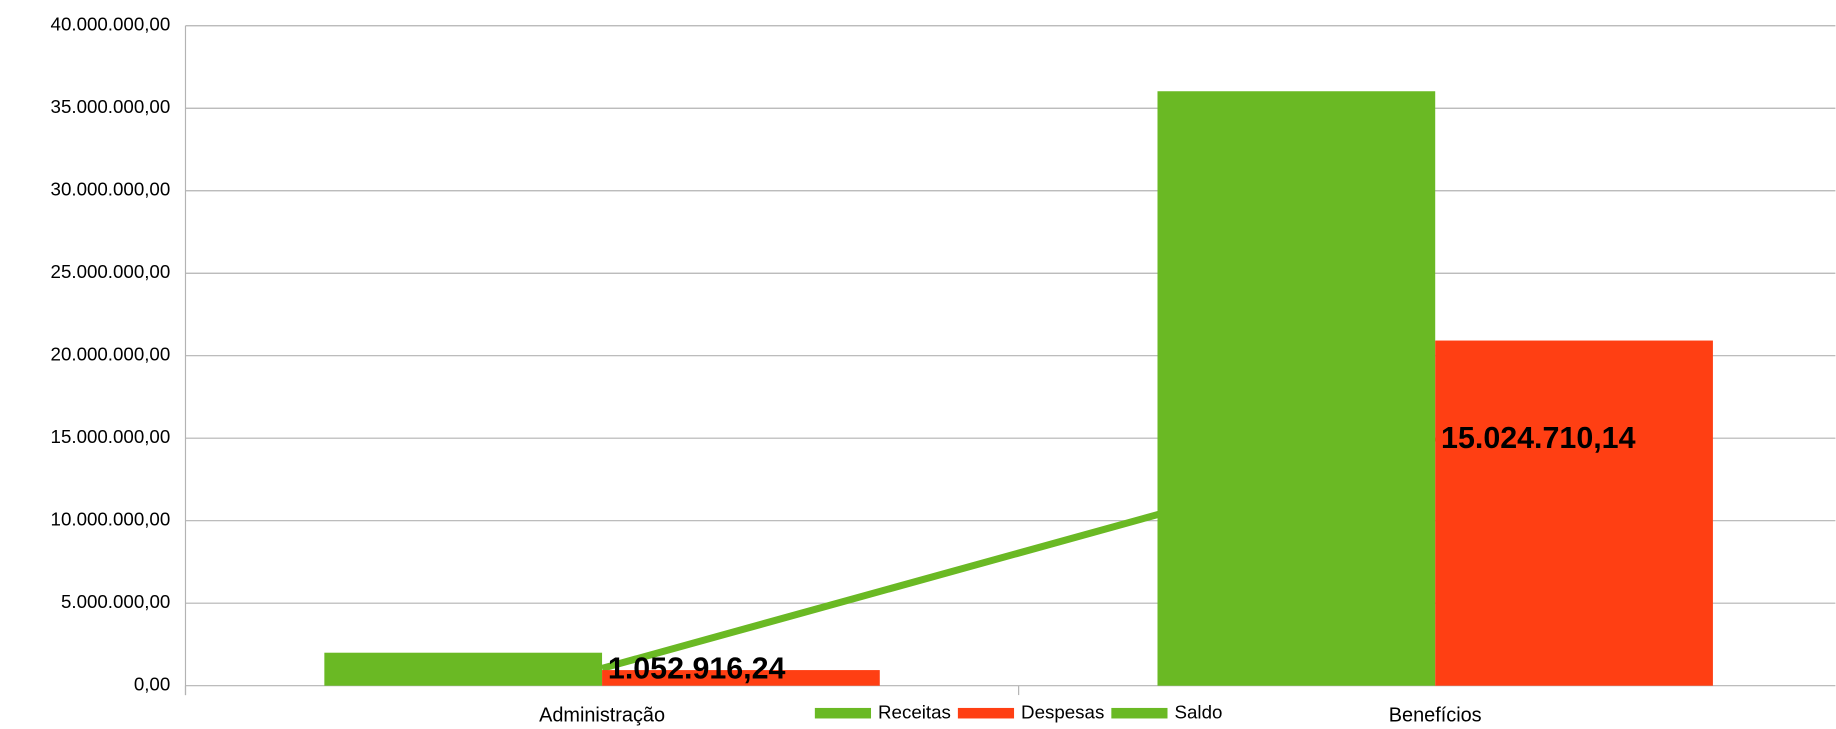  I want to click on y-tick-label: 15.000.000,00, so click(111, 436).